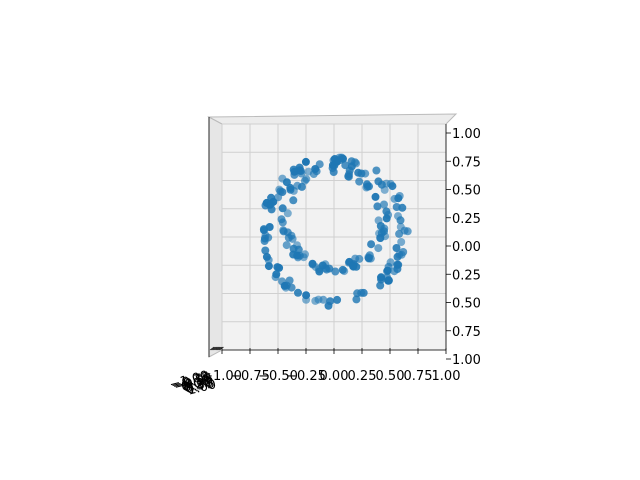 This screenshot has width=640, height=480. I want to click on x-tick-label: 1.00, so click(446, 376).